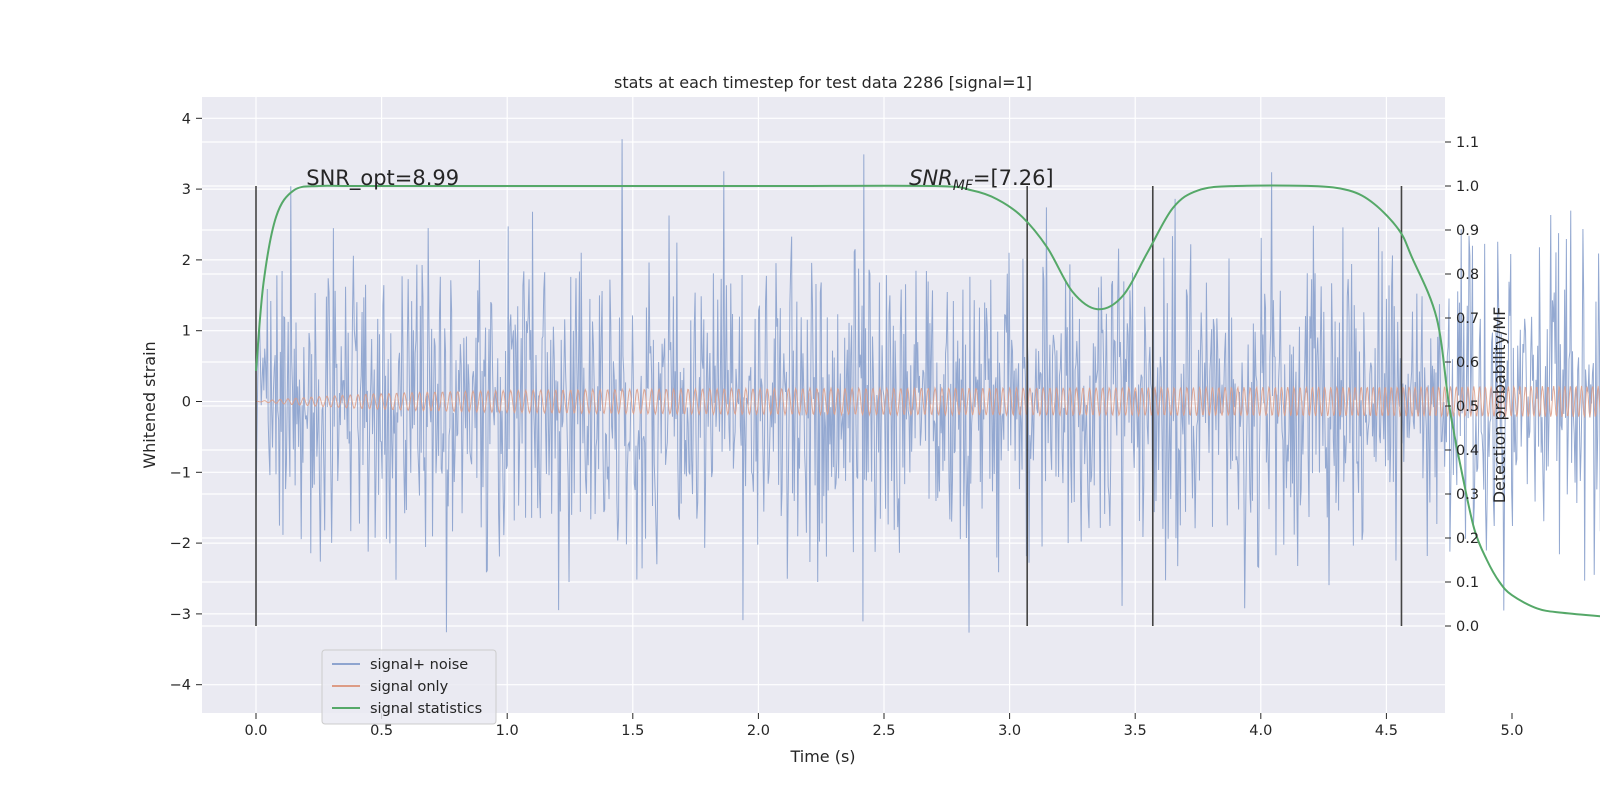 Image resolution: width=1600 pixels, height=800 pixels. What do you see at coordinates (1511, 731) in the screenshot?
I see `x-tick-label: 5.0` at bounding box center [1511, 731].